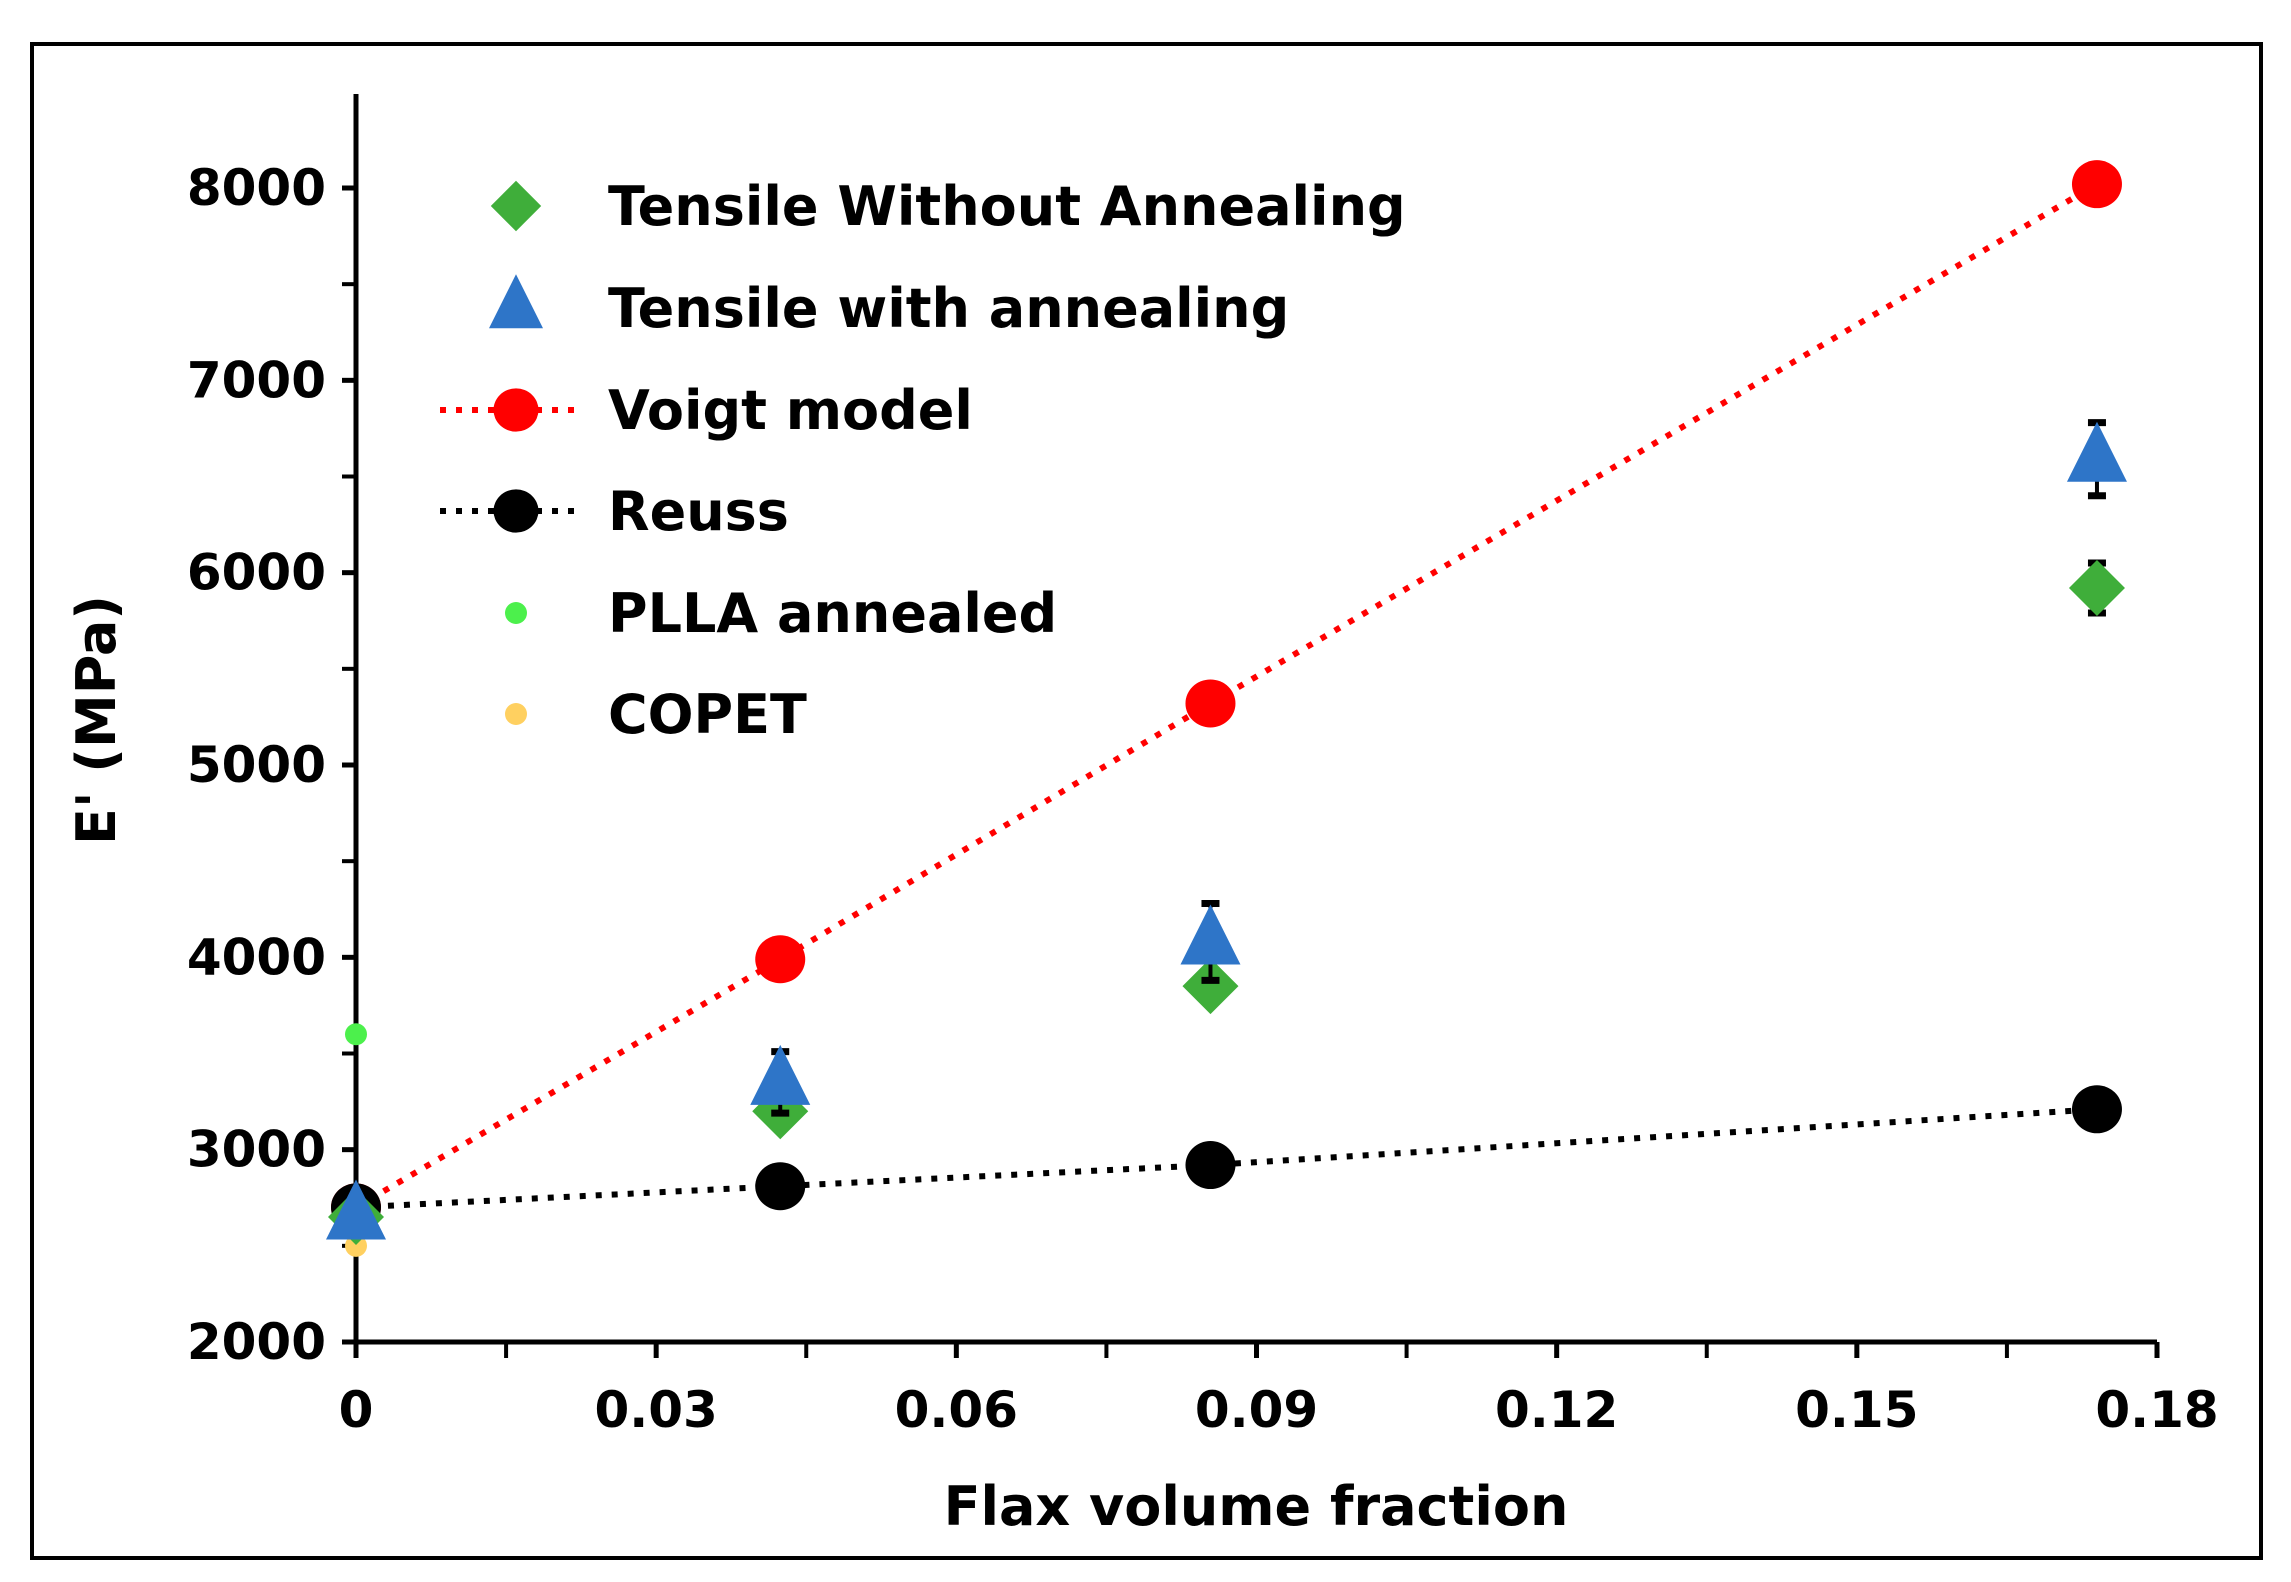 This screenshot has height=1582, width=2291. What do you see at coordinates (1256, 1506) in the screenshot?
I see `x-axis-label: Flax volume fraction` at bounding box center [1256, 1506].